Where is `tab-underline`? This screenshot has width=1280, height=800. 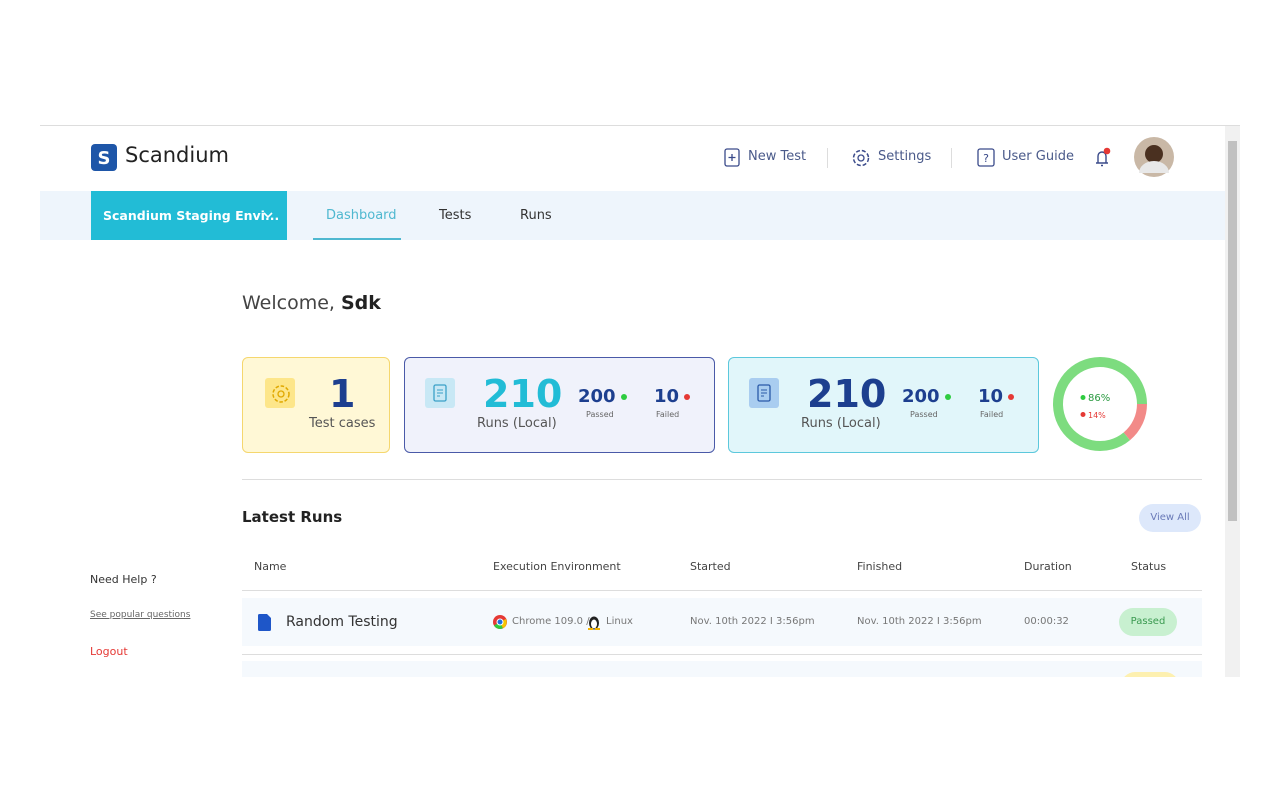 tab-underline is located at coordinates (357, 239).